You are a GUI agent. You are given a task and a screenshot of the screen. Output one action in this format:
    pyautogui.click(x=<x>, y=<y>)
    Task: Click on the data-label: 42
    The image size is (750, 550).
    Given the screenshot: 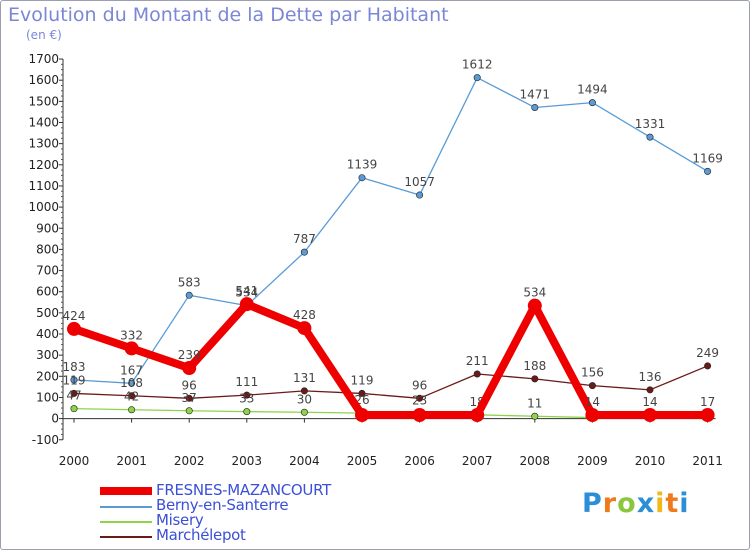 What is the action you would take?
    pyautogui.click(x=131, y=397)
    